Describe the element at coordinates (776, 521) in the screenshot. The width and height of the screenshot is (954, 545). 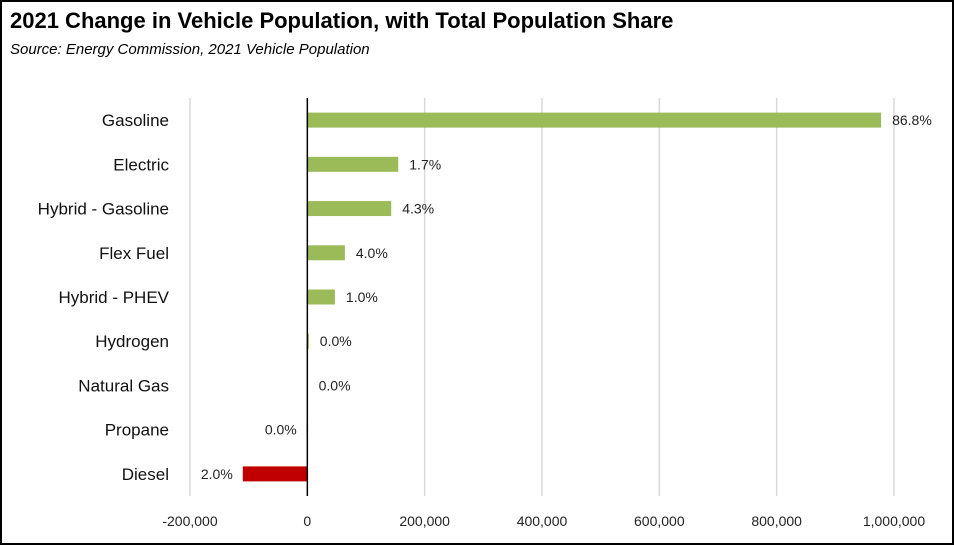
I see `x-tick-label: 800,000` at that location.